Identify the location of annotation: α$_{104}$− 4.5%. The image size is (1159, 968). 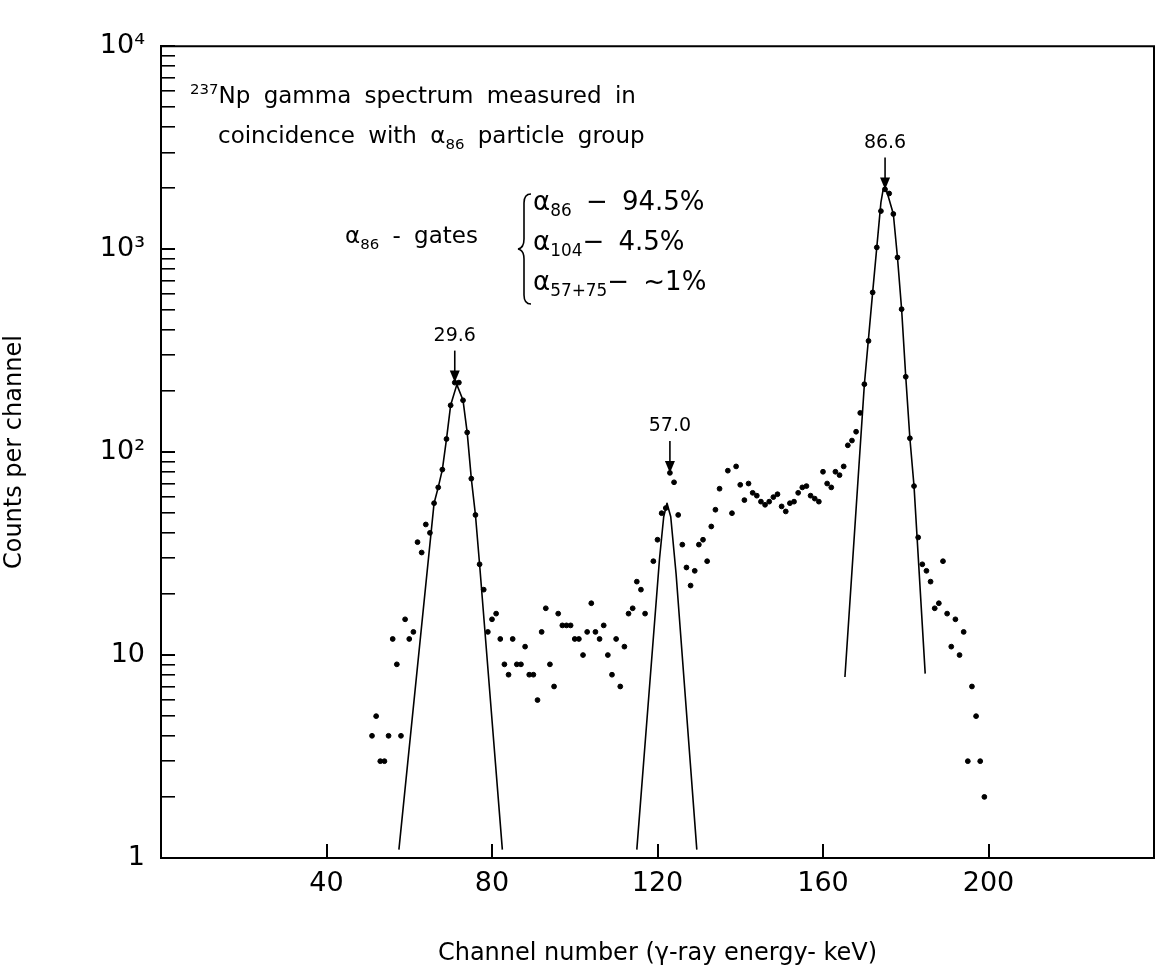
(609, 243).